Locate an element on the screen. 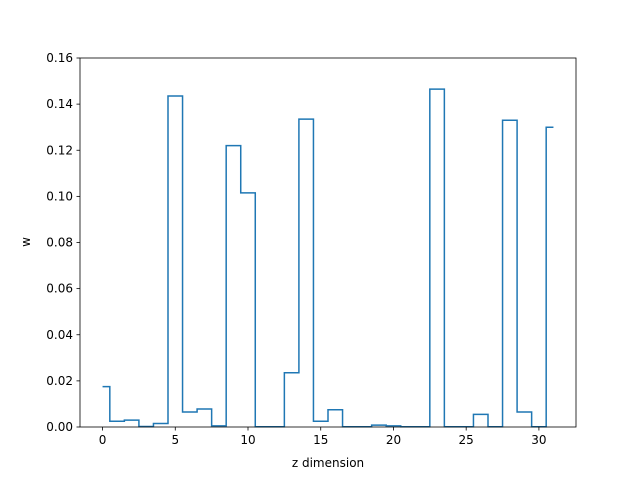  y-tick-label: 0.00 is located at coordinates (59, 427).